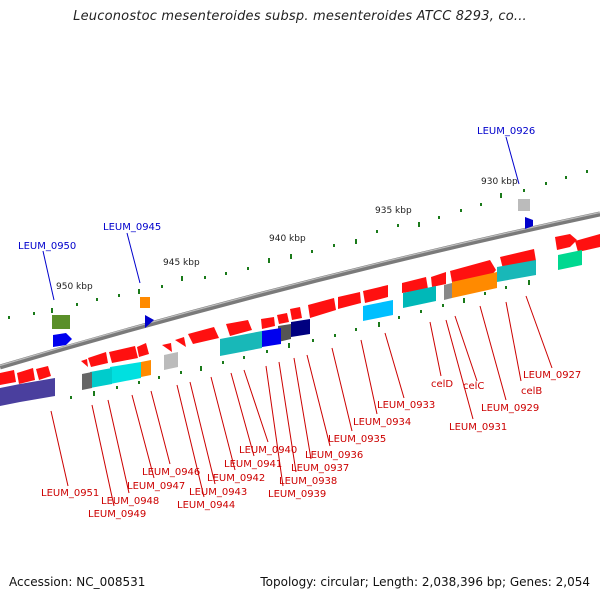 This screenshot has width=600, height=600. Describe the element at coordinates (8, 377) in the screenshot. I see `gene-0951c` at that location.